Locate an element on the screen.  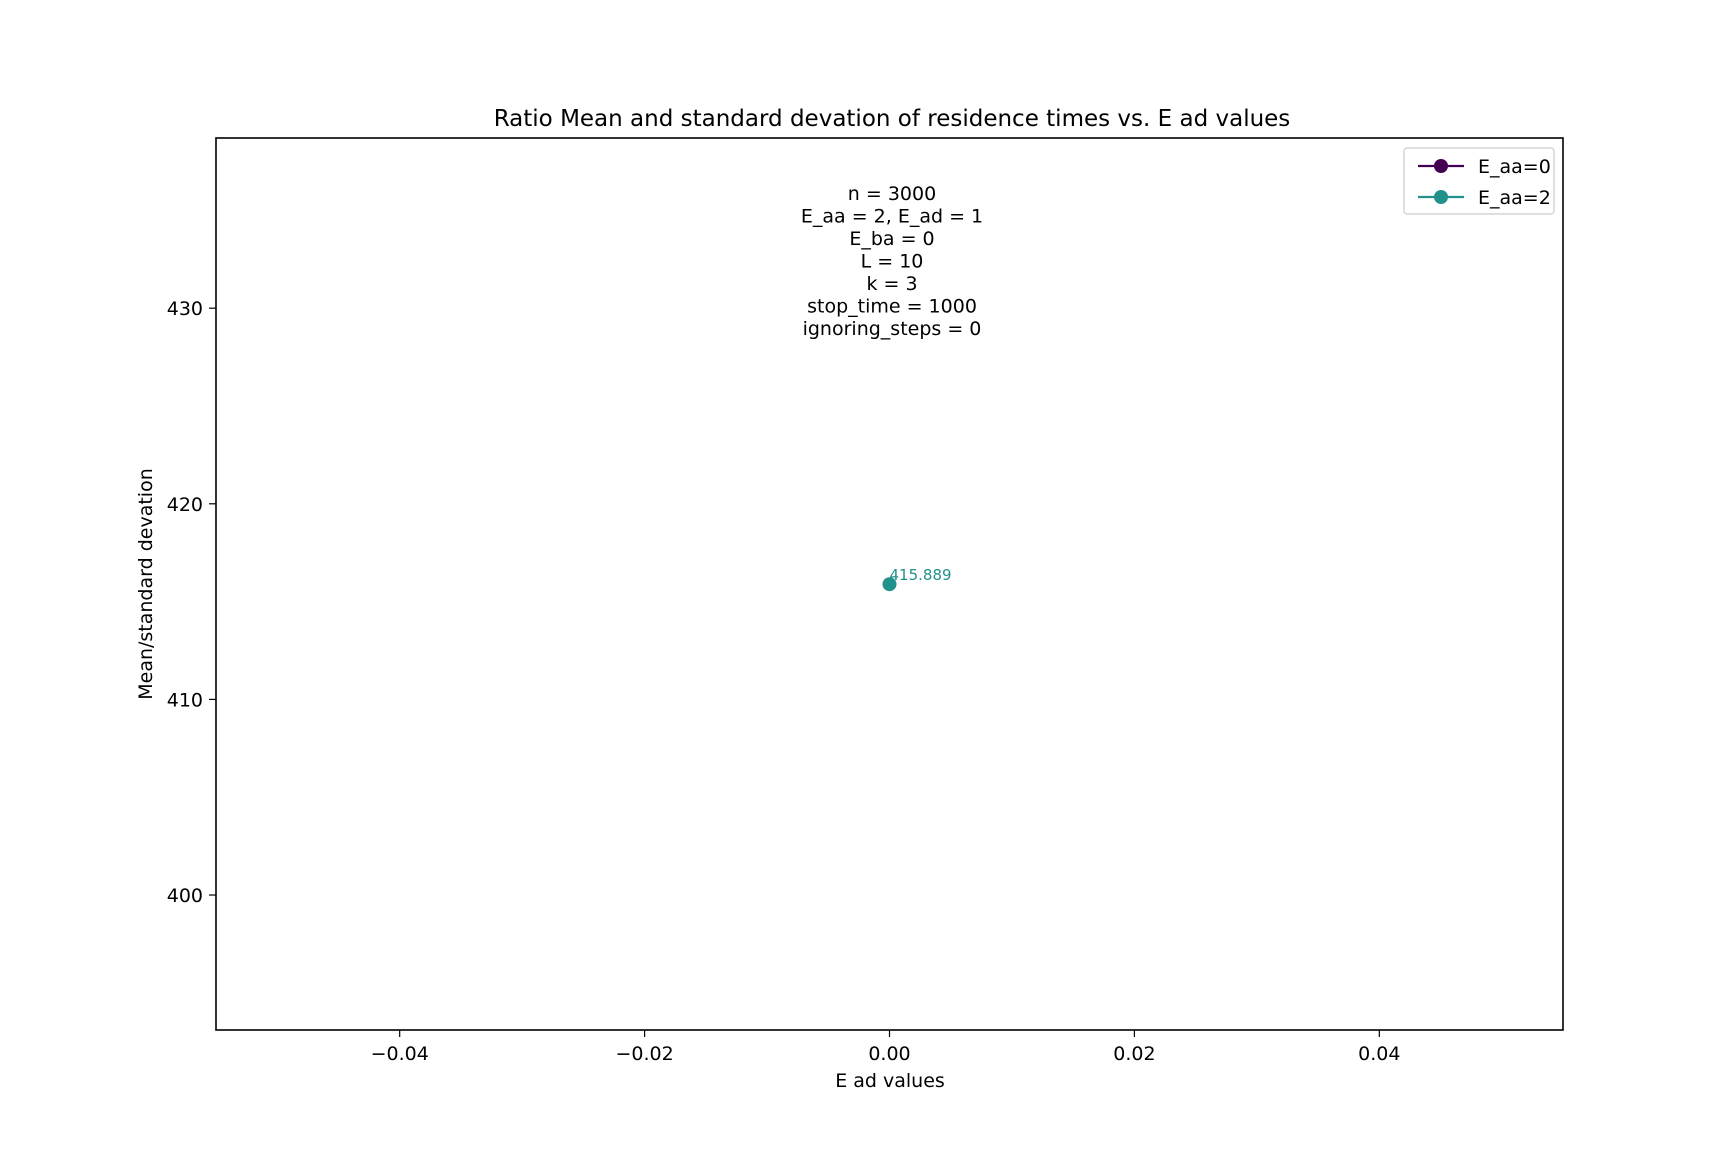
annotation-line: E_ba = 0 is located at coordinates (891, 239).